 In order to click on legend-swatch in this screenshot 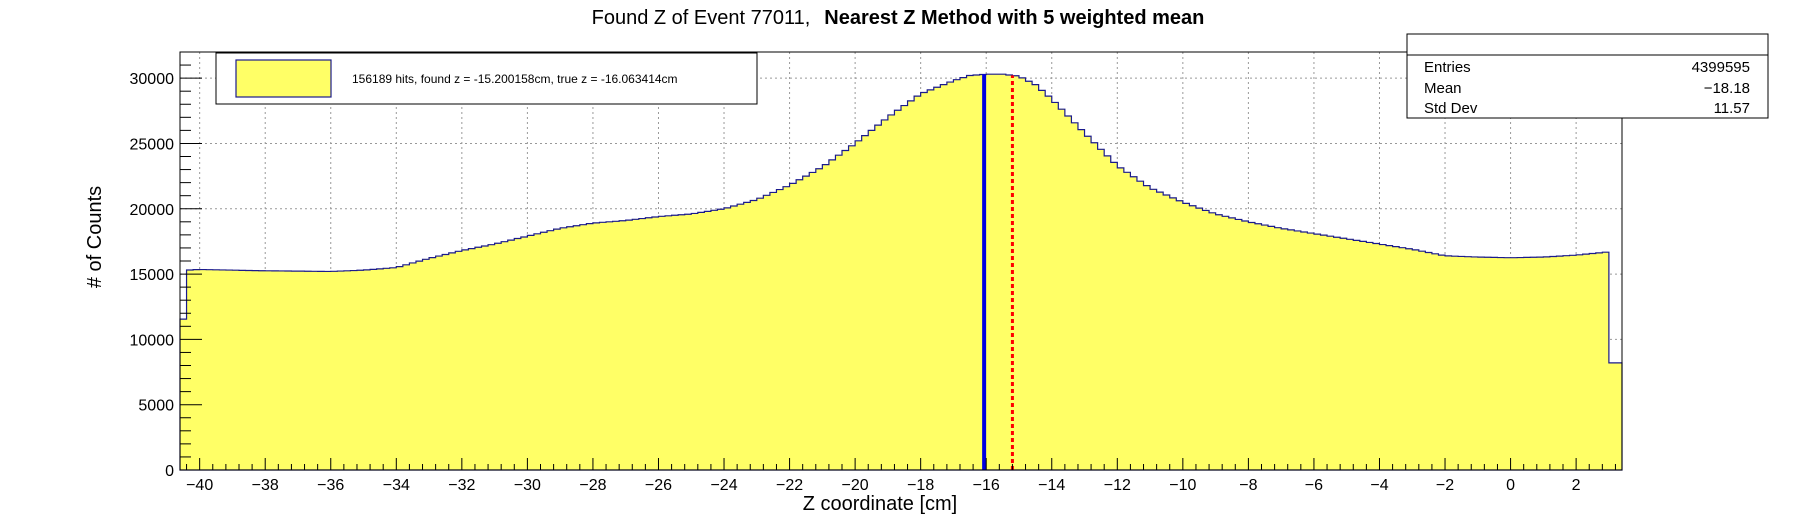, I will do `click(283, 78)`.